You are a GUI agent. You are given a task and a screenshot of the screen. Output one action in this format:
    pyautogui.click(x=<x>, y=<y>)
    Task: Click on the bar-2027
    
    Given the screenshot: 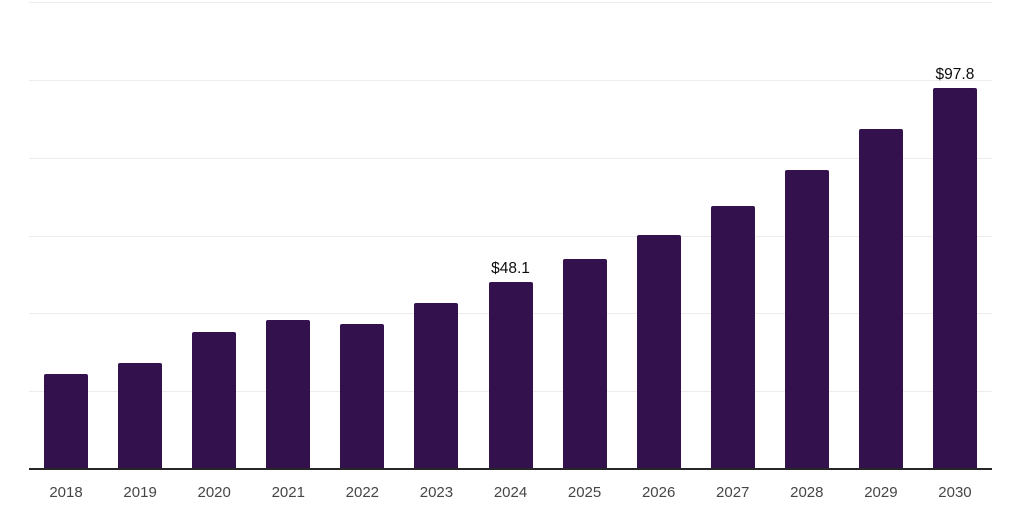 What is the action you would take?
    pyautogui.click(x=732, y=337)
    